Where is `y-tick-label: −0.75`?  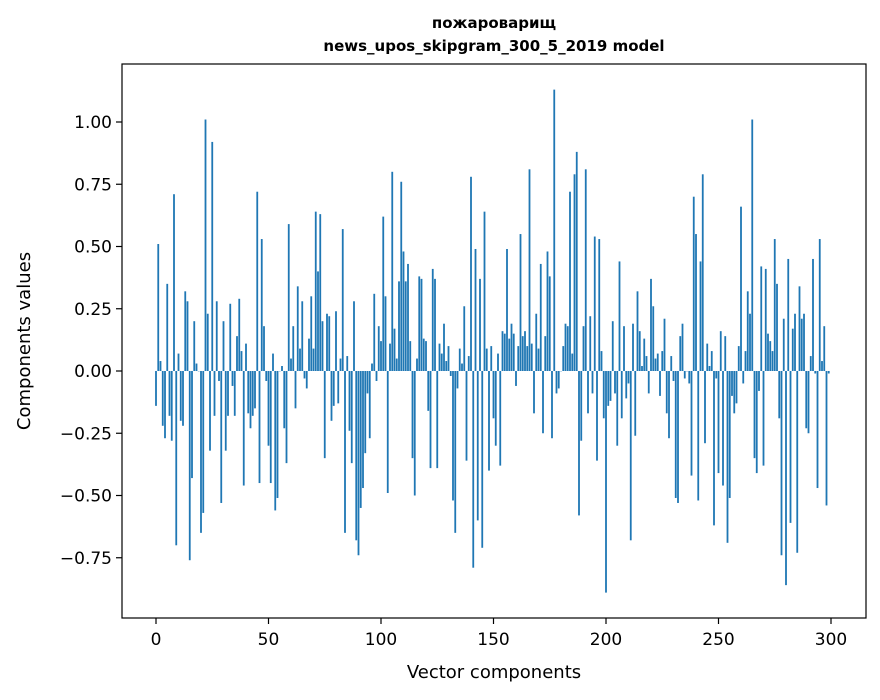 y-tick-label: −0.75 is located at coordinates (86, 559).